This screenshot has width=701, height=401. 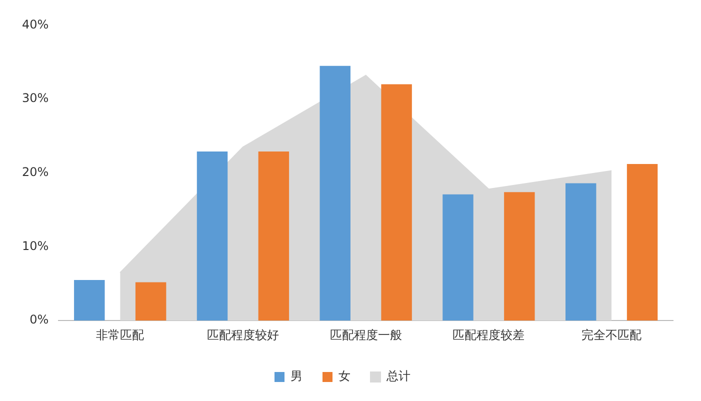 What do you see at coordinates (242, 335) in the screenshot?
I see `x-tick-label: 匹配程度较好` at bounding box center [242, 335].